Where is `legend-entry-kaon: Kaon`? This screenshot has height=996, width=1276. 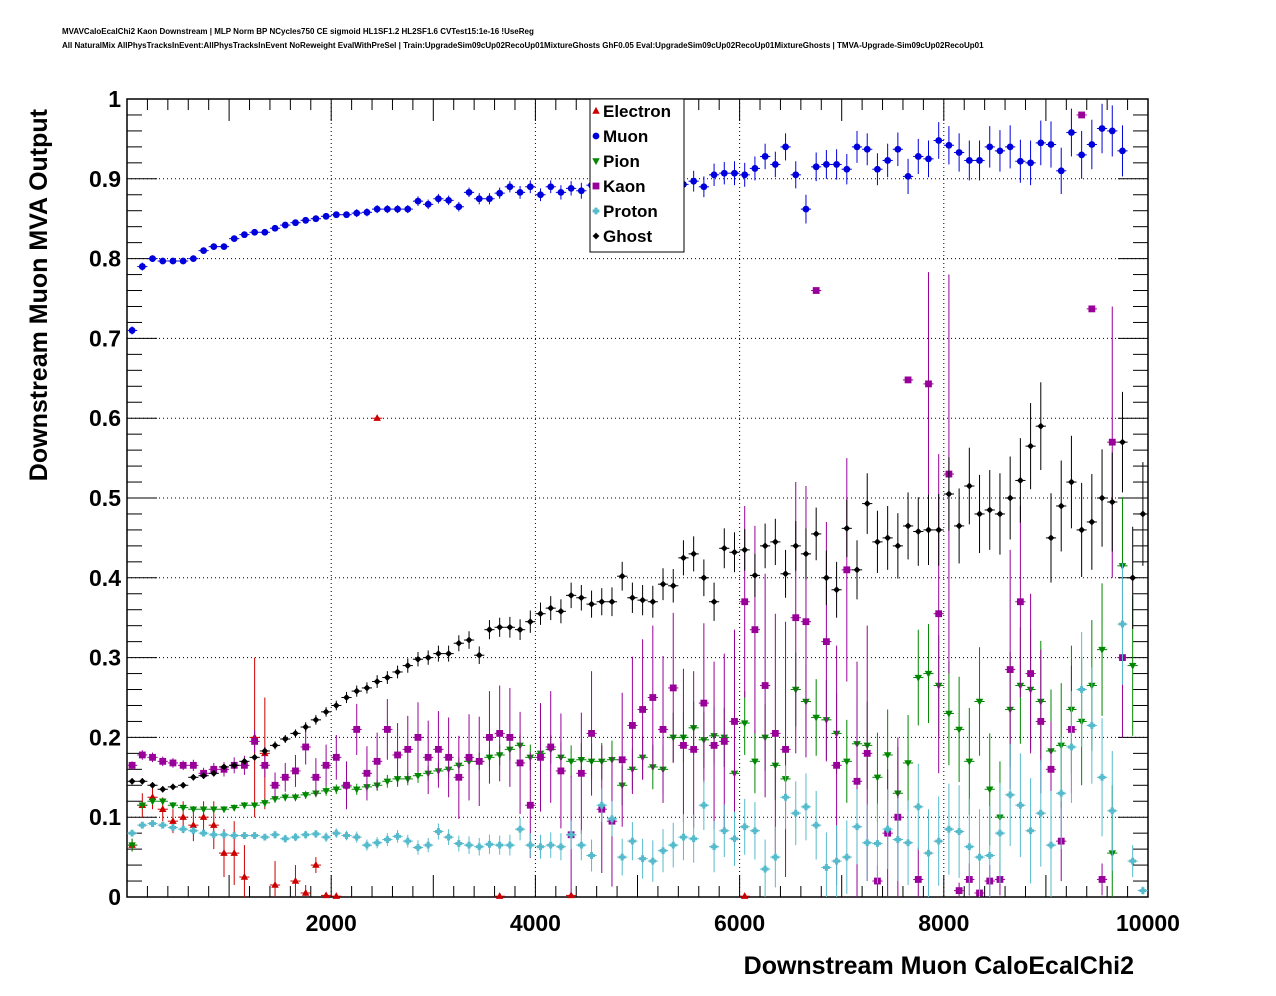 legend-entry-kaon: Kaon is located at coordinates (619, 186).